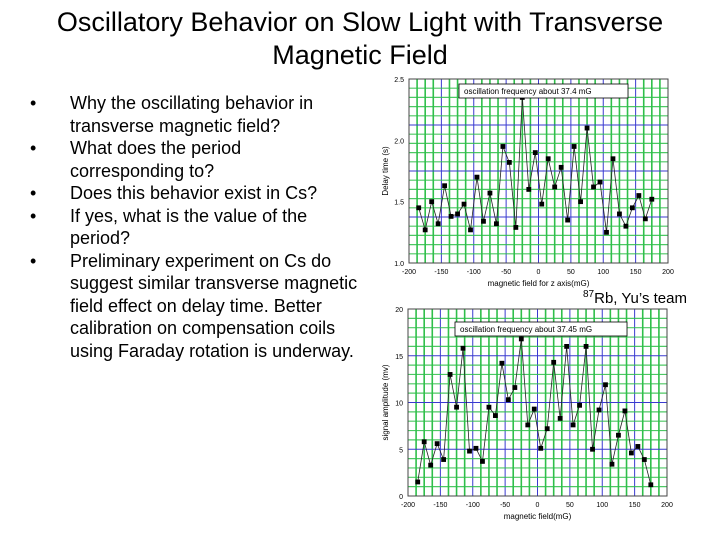  What do you see at coordinates (385, 171) in the screenshot?
I see `y-axis-label: Delay time (s)` at bounding box center [385, 171].